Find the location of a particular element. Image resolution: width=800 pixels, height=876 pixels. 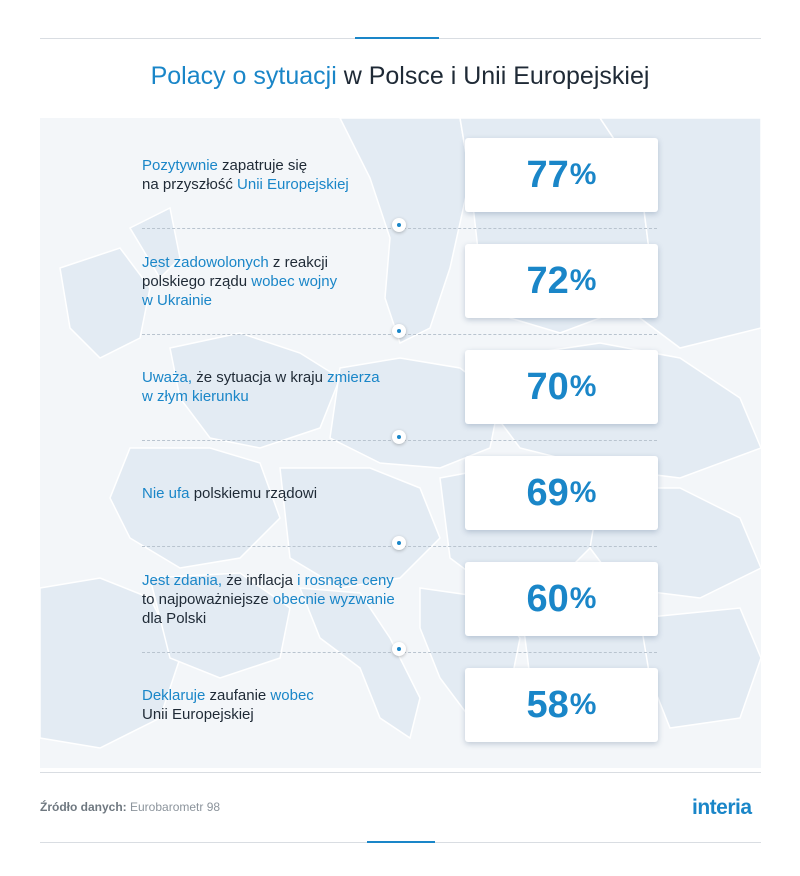

label-highlight: obecnie wyzwanie is located at coordinates (333, 599).